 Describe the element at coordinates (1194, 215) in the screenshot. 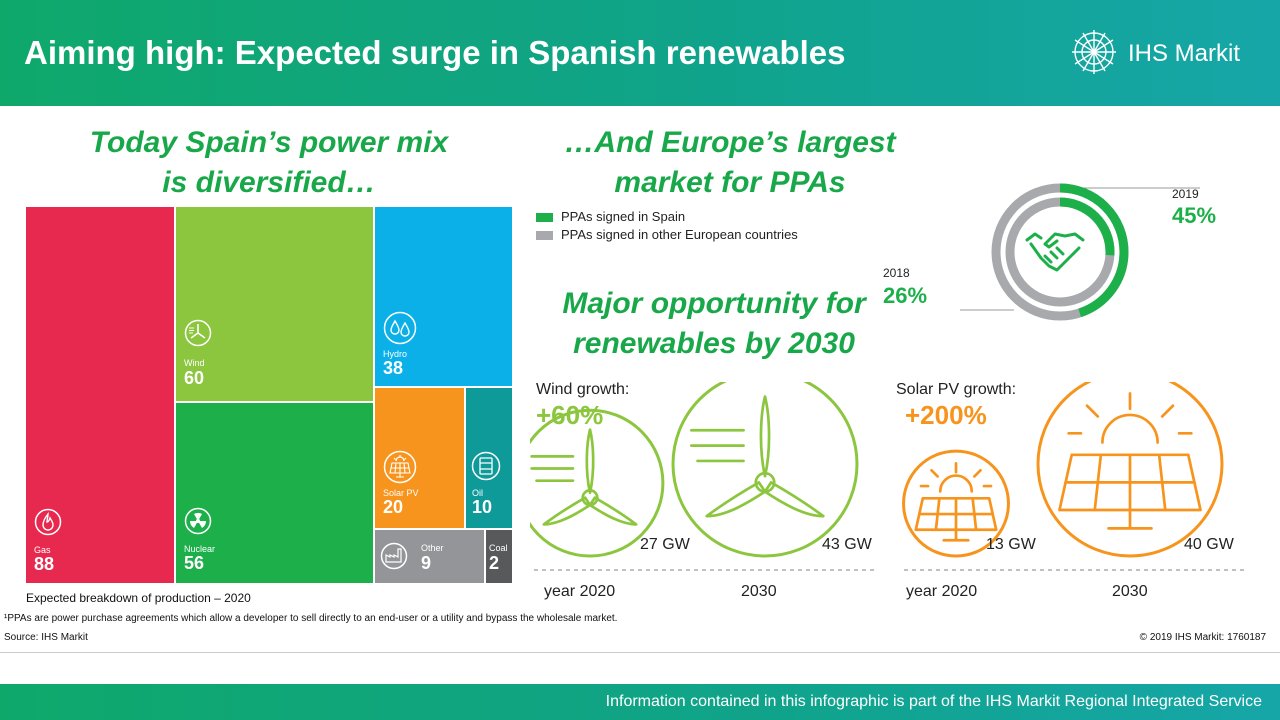

I see `ppa-pct-2019: 45%` at that location.